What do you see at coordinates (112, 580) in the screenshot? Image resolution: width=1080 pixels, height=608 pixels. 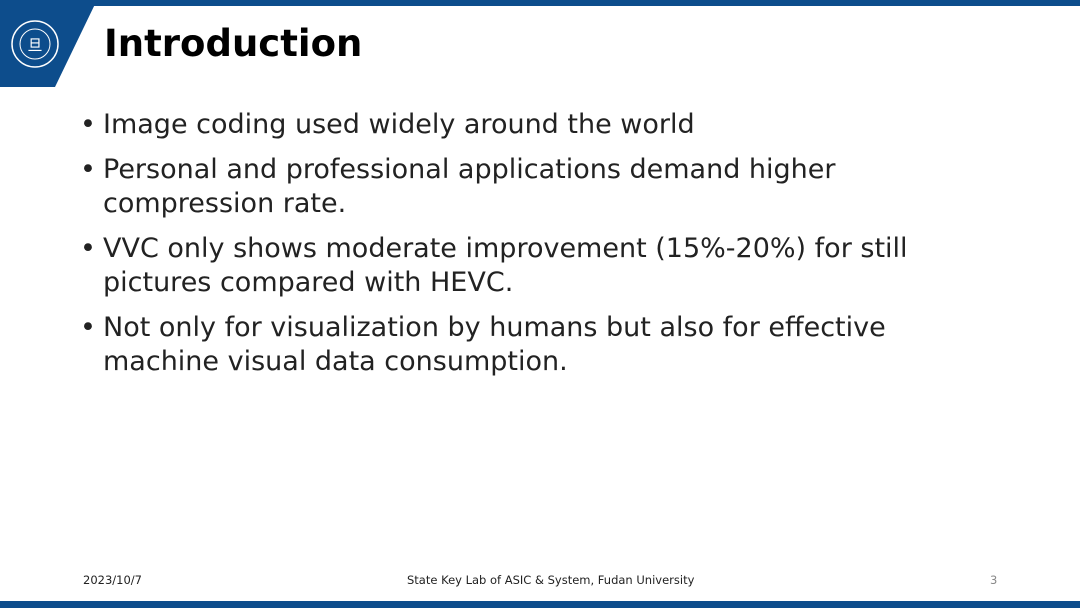 I see `footer-date: 2023/10/7` at bounding box center [112, 580].